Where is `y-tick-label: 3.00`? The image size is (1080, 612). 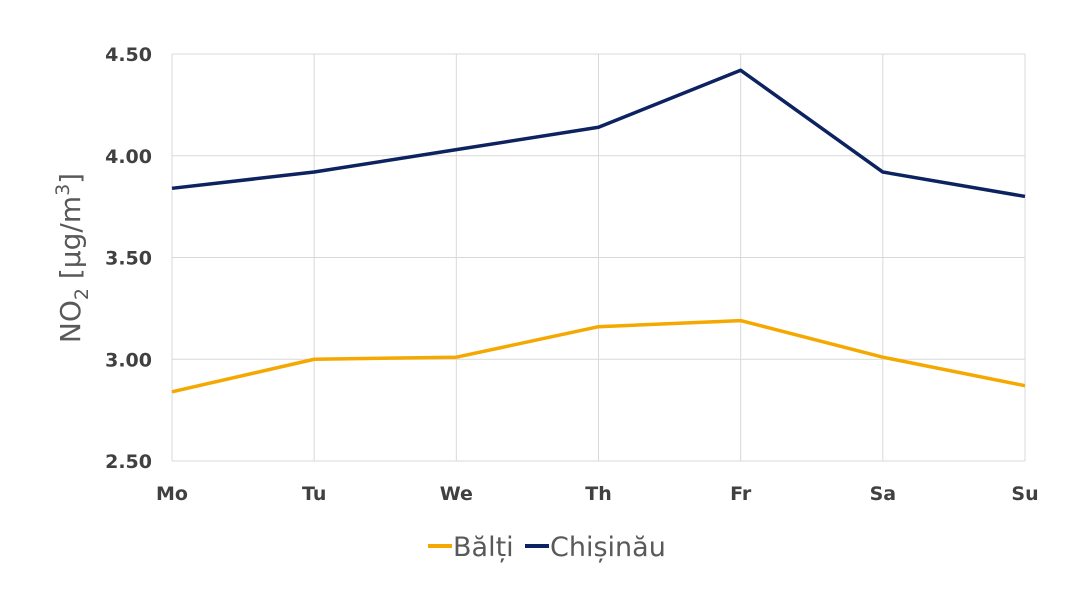
y-tick-label: 3.00 is located at coordinates (128, 360).